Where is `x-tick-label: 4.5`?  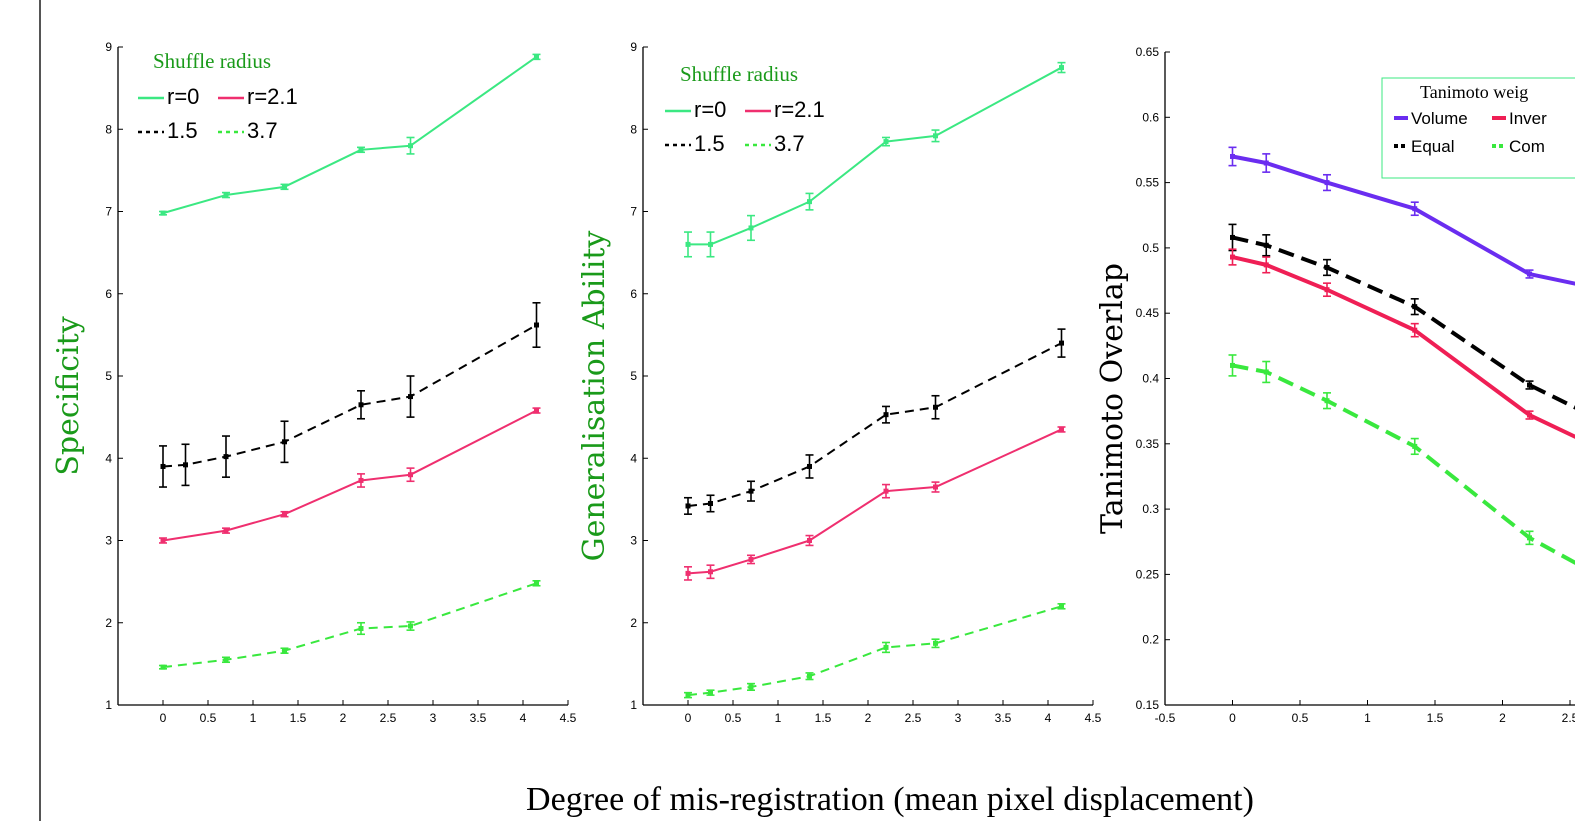
x-tick-label: 4.5 is located at coordinates (568, 718).